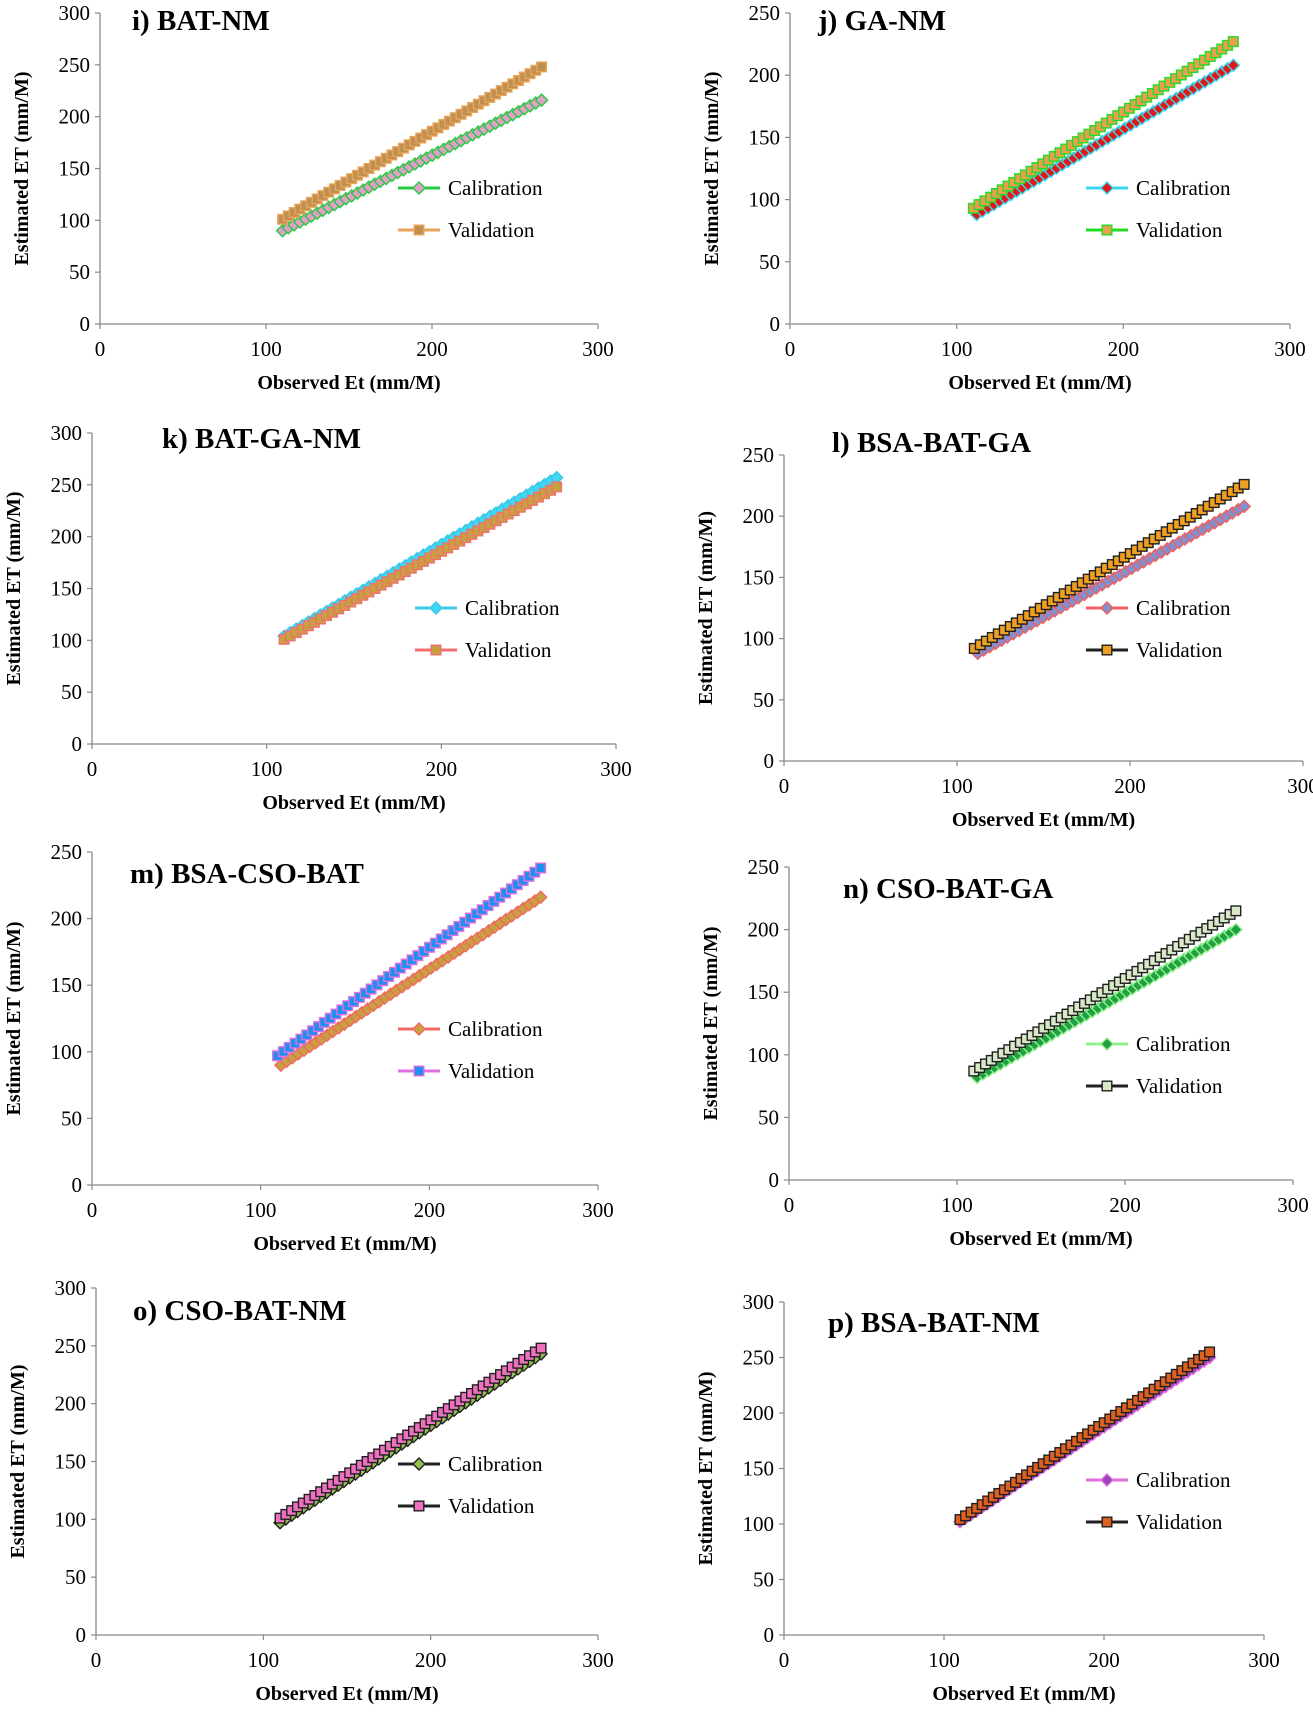 The image size is (1313, 1723). I want to click on panel-title: o) CSO-BAT-NM, so click(239, 1311).